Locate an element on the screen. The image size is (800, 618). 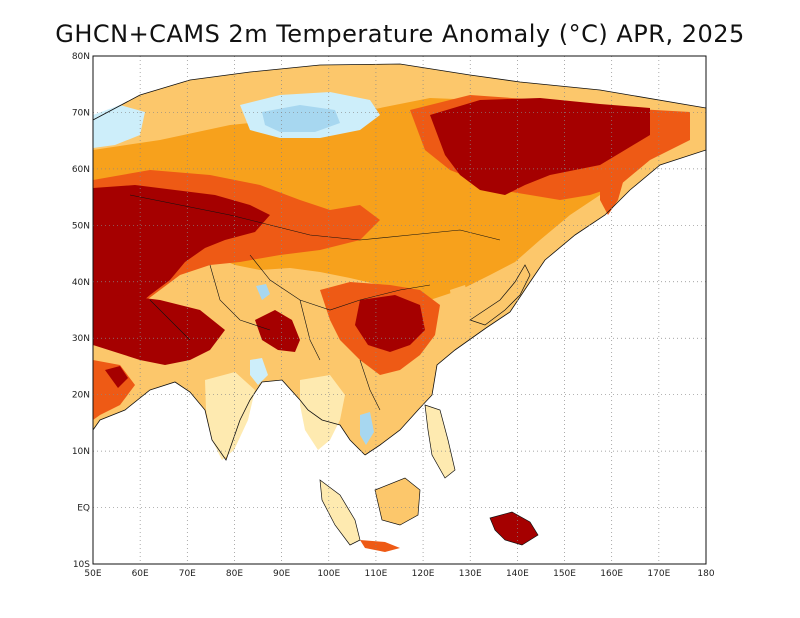
land-cool-arctic-coast is located at coordinates (119, 126).